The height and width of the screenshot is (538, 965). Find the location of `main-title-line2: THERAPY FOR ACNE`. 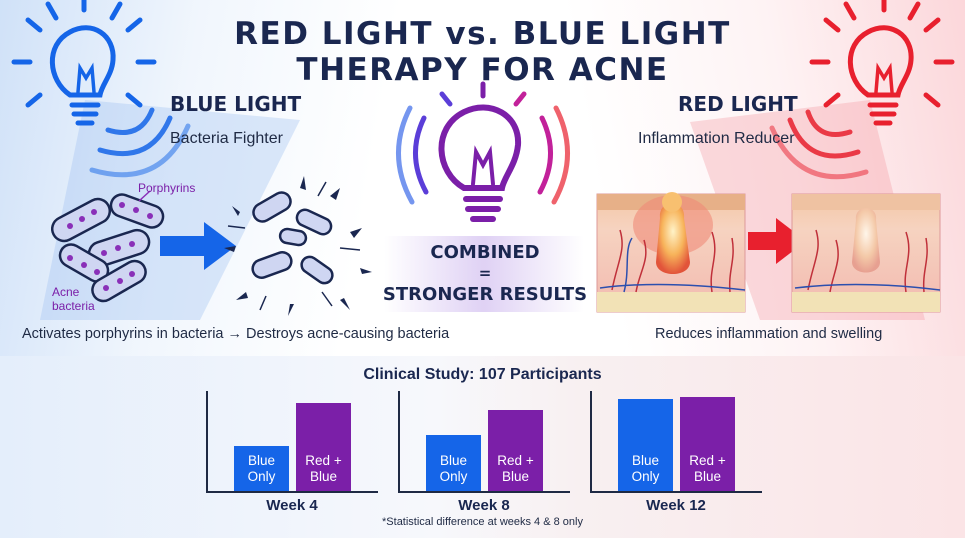

main-title-line2: THERAPY FOR ACNE is located at coordinates (482, 70).